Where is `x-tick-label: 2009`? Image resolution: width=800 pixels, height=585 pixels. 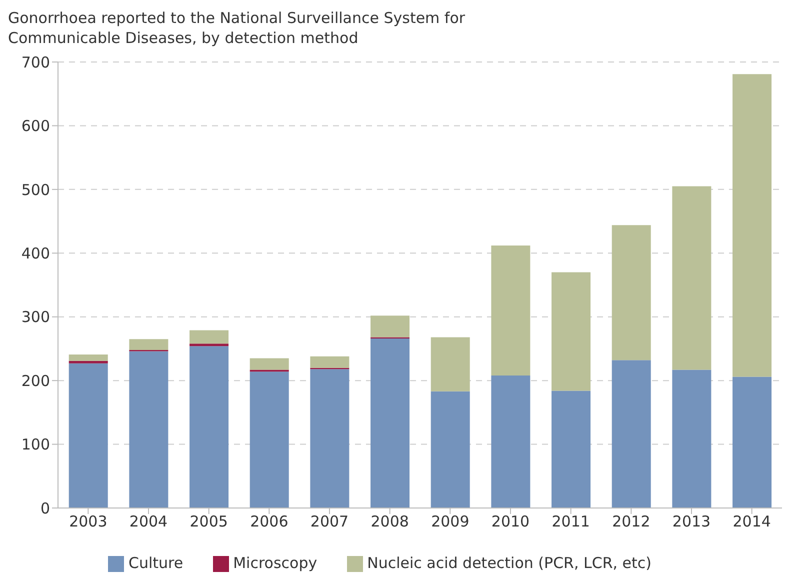 x-tick-label: 2009 is located at coordinates (450, 521).